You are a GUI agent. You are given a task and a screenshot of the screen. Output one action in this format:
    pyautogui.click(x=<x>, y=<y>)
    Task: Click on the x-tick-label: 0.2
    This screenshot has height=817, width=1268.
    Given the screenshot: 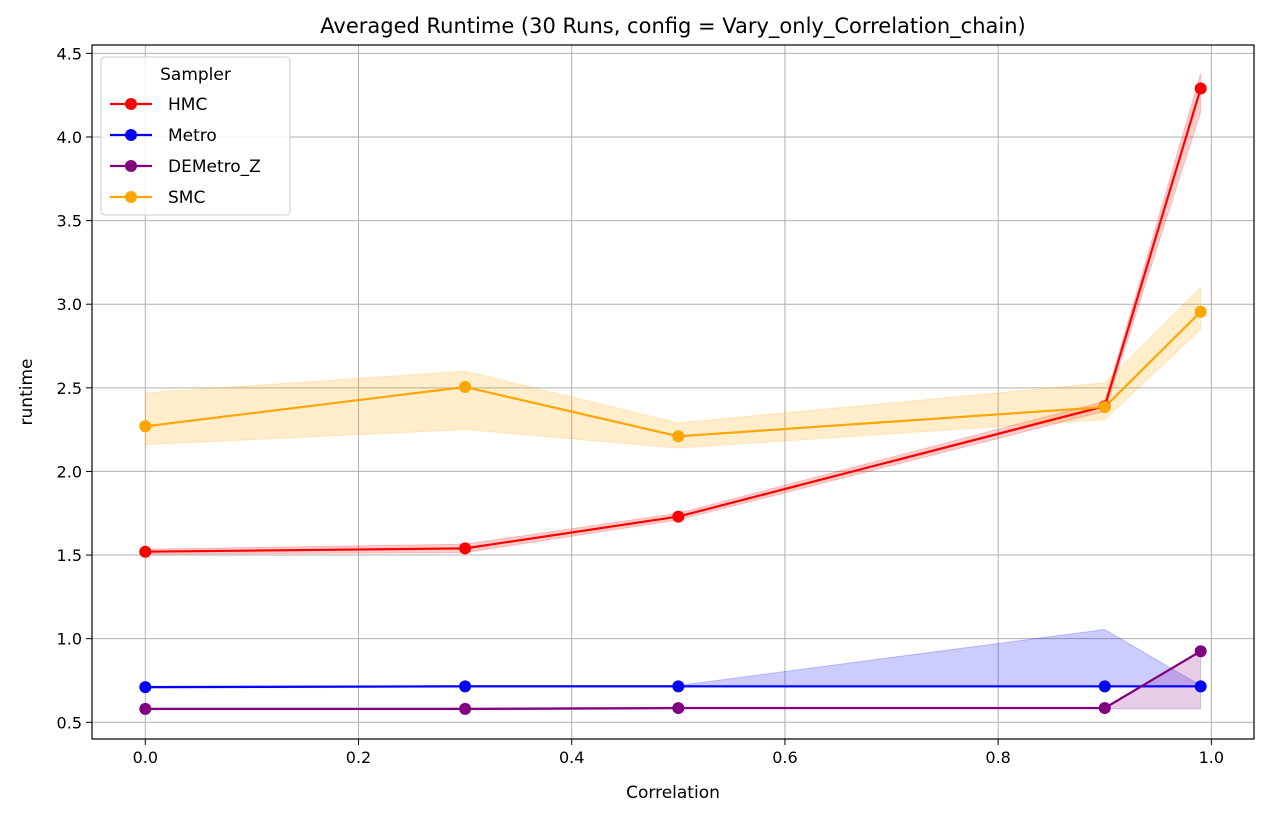 What is the action you would take?
    pyautogui.click(x=358, y=757)
    